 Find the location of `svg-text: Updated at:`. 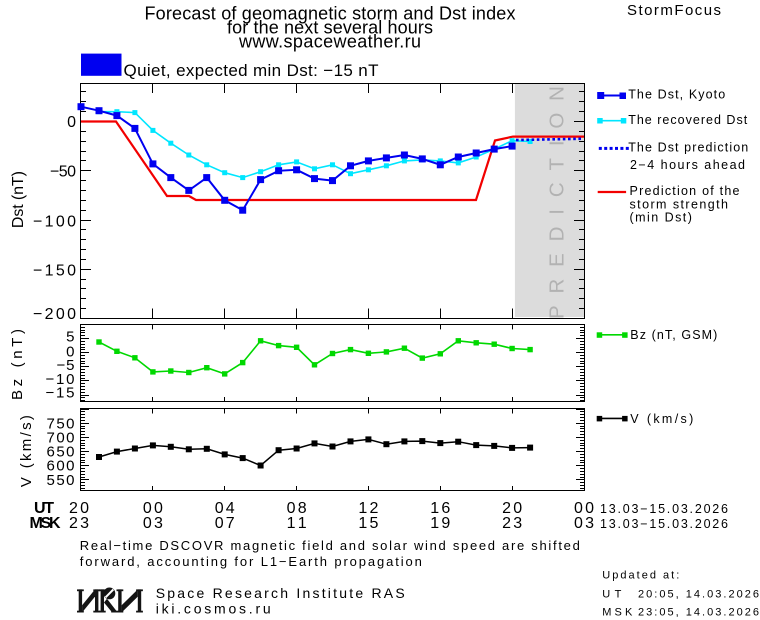

svg-text: Updated at: is located at coordinates (640, 575).